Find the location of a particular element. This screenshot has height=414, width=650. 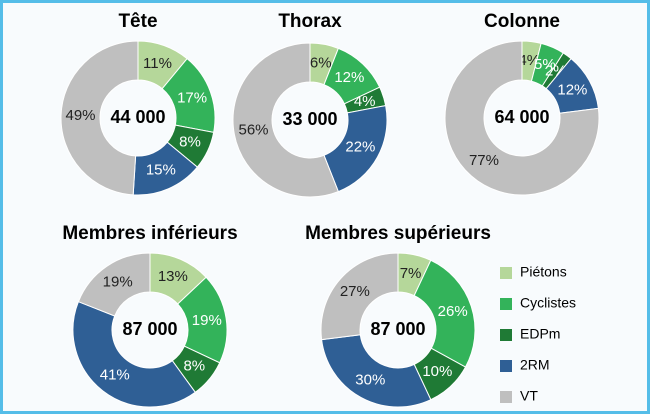

data-label: 11% is located at coordinates (157, 63).